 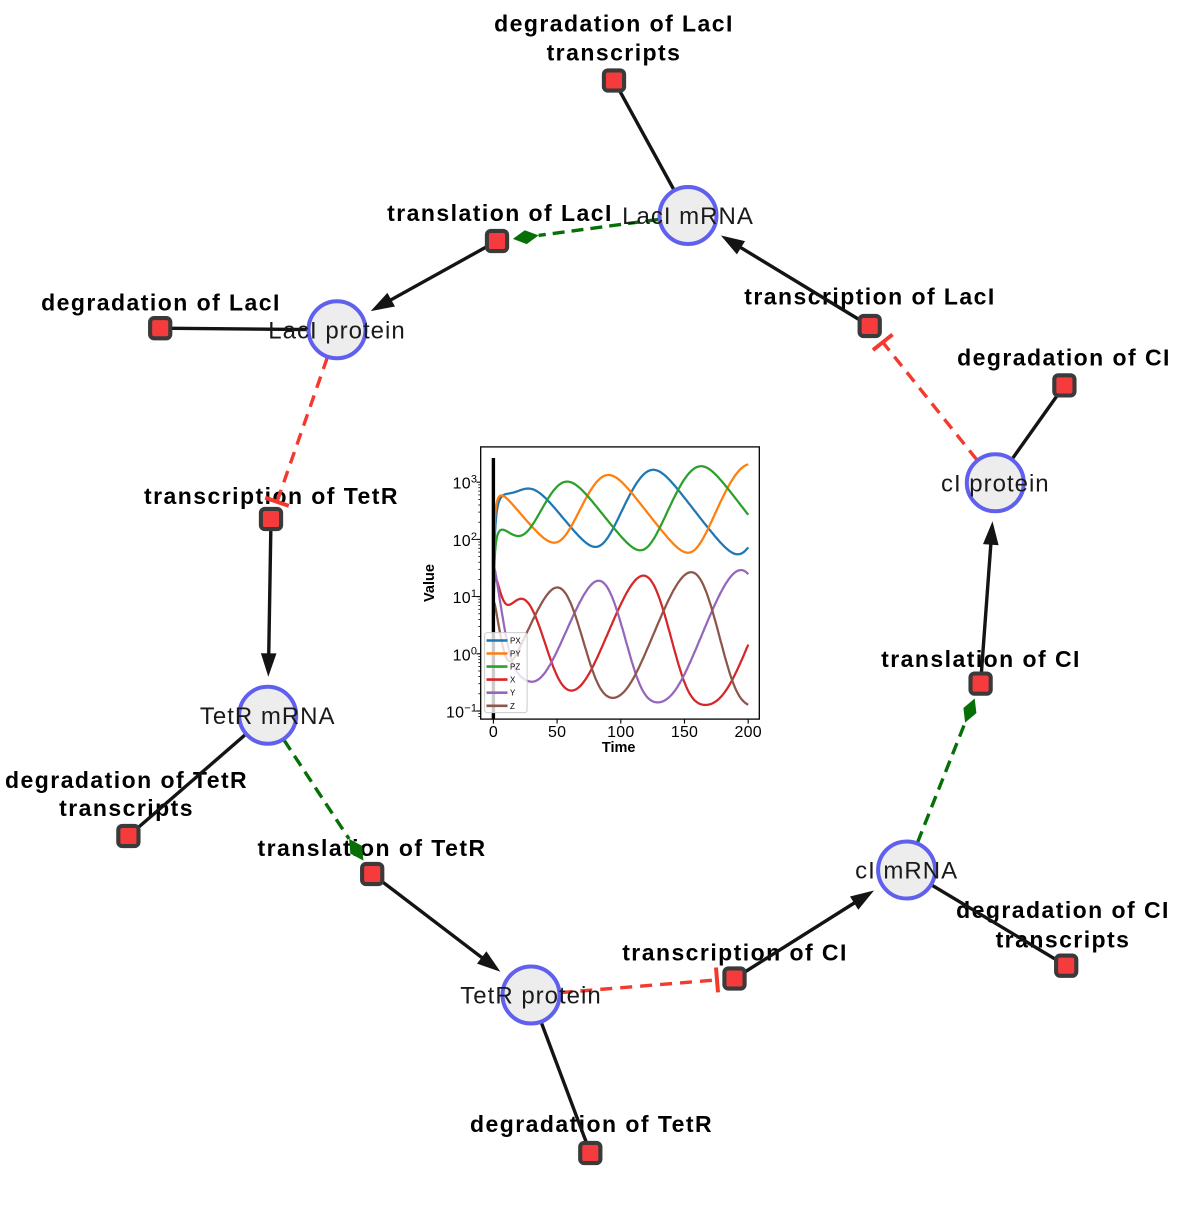 What do you see at coordinates (268, 716) in the screenshot?
I see `svg-text: TetR mRNA` at bounding box center [268, 716].